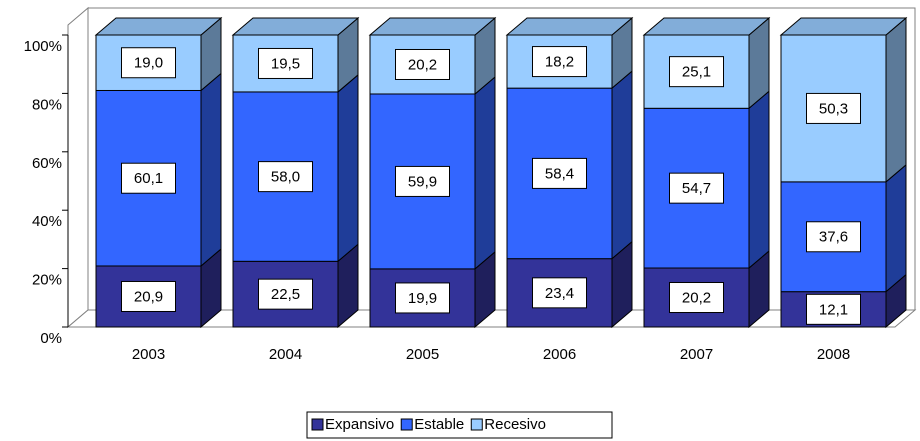 The image size is (920, 441). I want to click on x-tick-label: 2006, so click(559, 354).